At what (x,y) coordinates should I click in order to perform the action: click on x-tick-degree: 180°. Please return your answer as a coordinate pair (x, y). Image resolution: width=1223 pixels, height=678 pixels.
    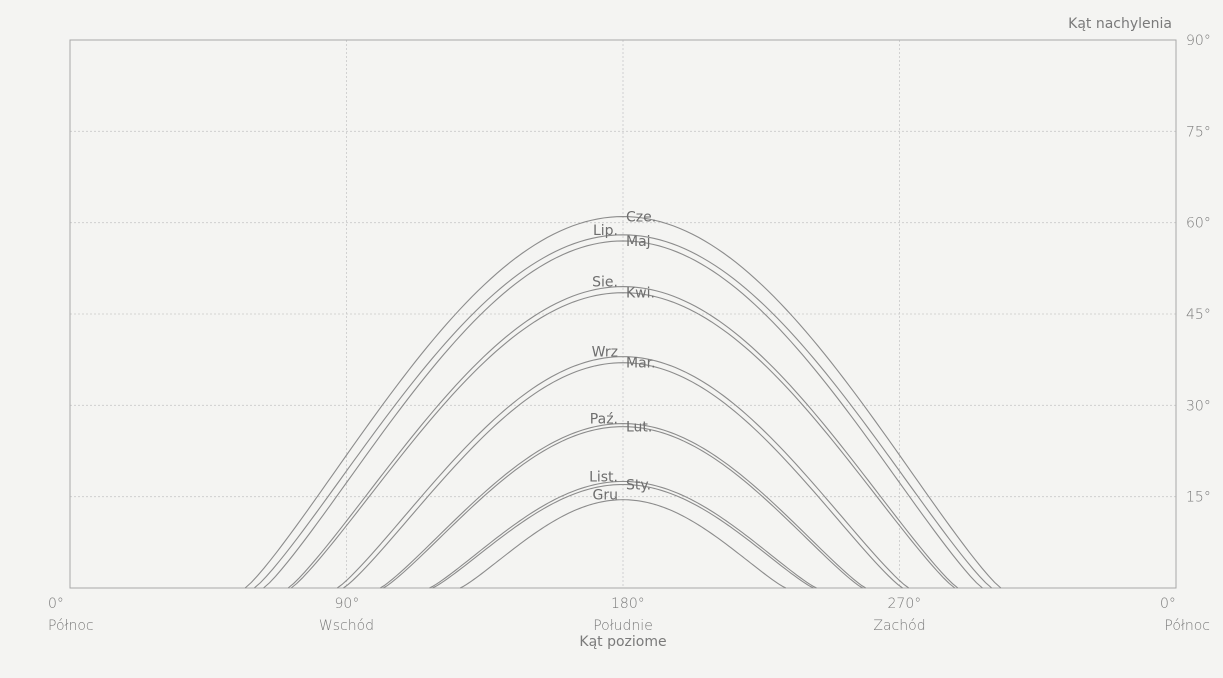
    Looking at the image, I should click on (628, 604).